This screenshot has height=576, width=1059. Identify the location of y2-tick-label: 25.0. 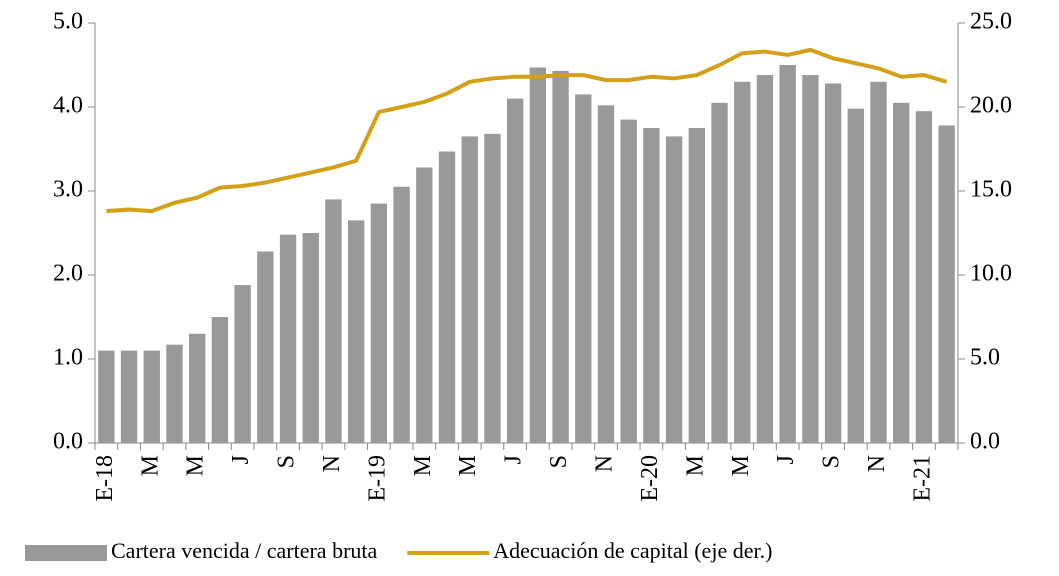
(991, 22).